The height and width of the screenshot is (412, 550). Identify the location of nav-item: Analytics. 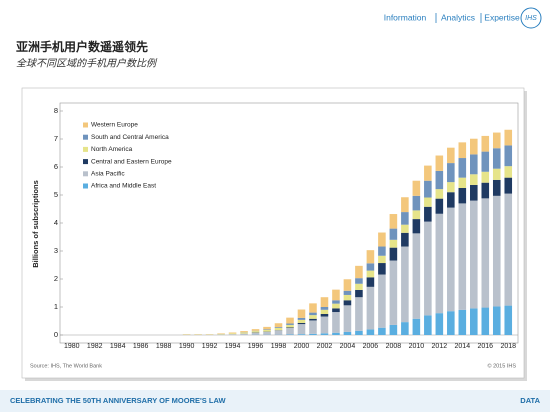
(458, 17).